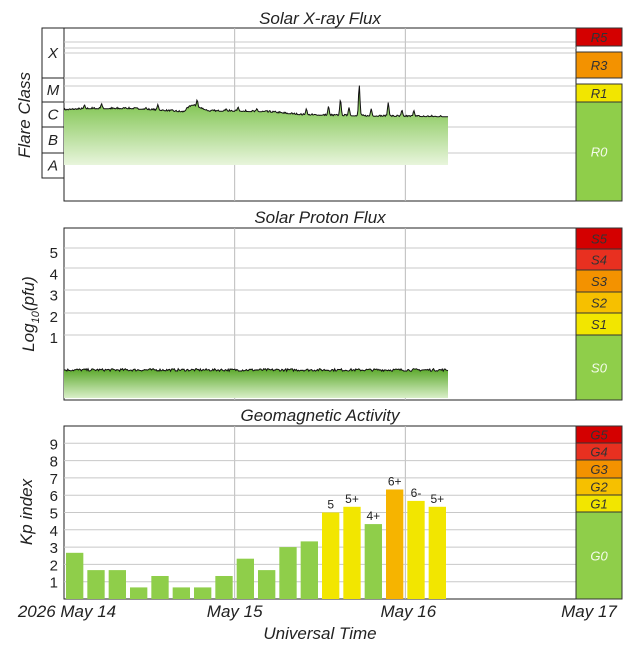 The image size is (640, 650). I want to click on x-tick-label: May 17, so click(589, 611).